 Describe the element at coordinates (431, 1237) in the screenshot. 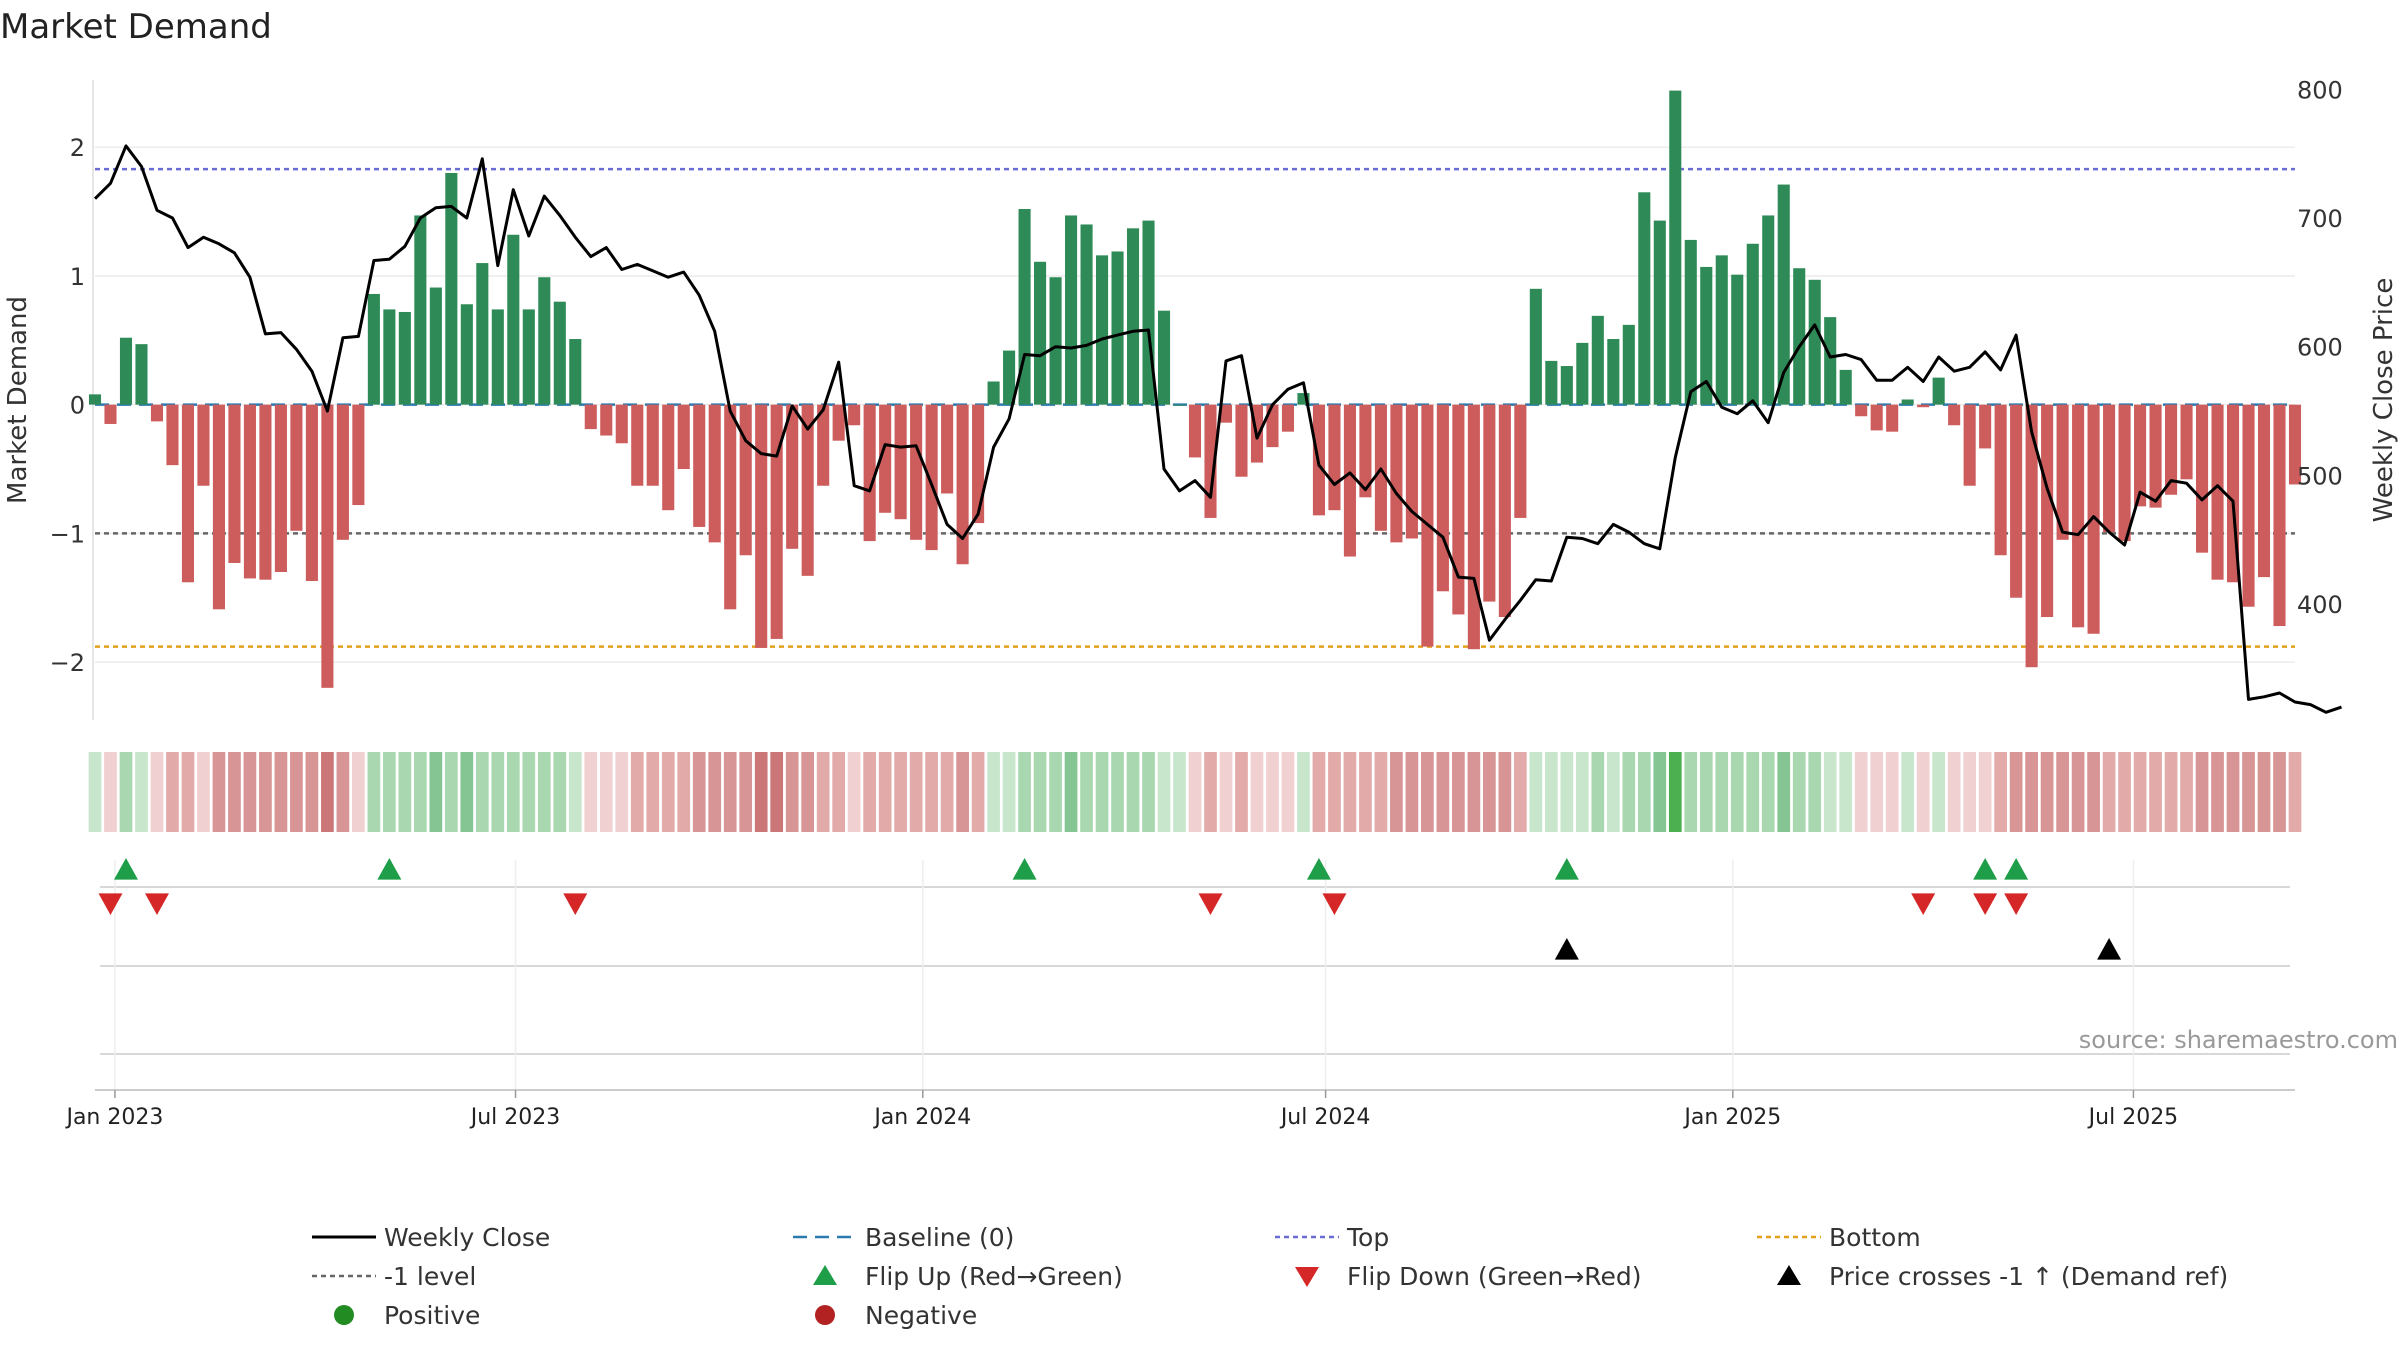

I see `legend-item-weekly-close: Weekly Close` at that location.